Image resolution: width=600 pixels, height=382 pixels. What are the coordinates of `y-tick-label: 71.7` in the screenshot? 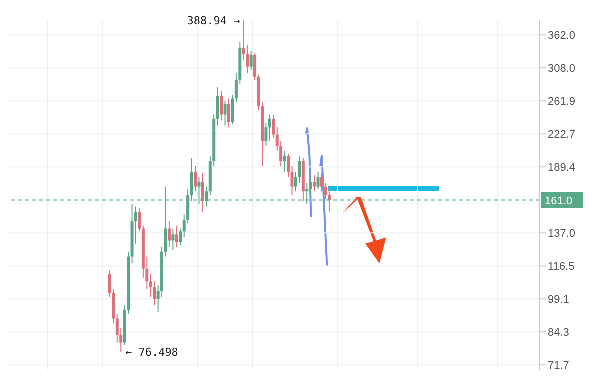 It's located at (559, 366).